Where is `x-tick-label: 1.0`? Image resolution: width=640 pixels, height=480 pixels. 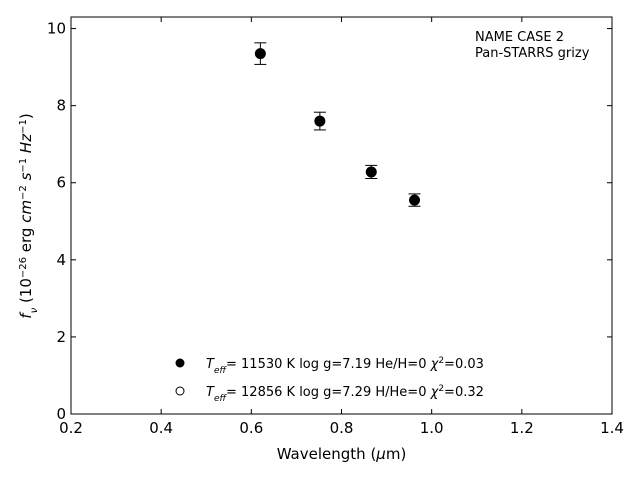
x-tick-label: 1.0 is located at coordinates (432, 428).